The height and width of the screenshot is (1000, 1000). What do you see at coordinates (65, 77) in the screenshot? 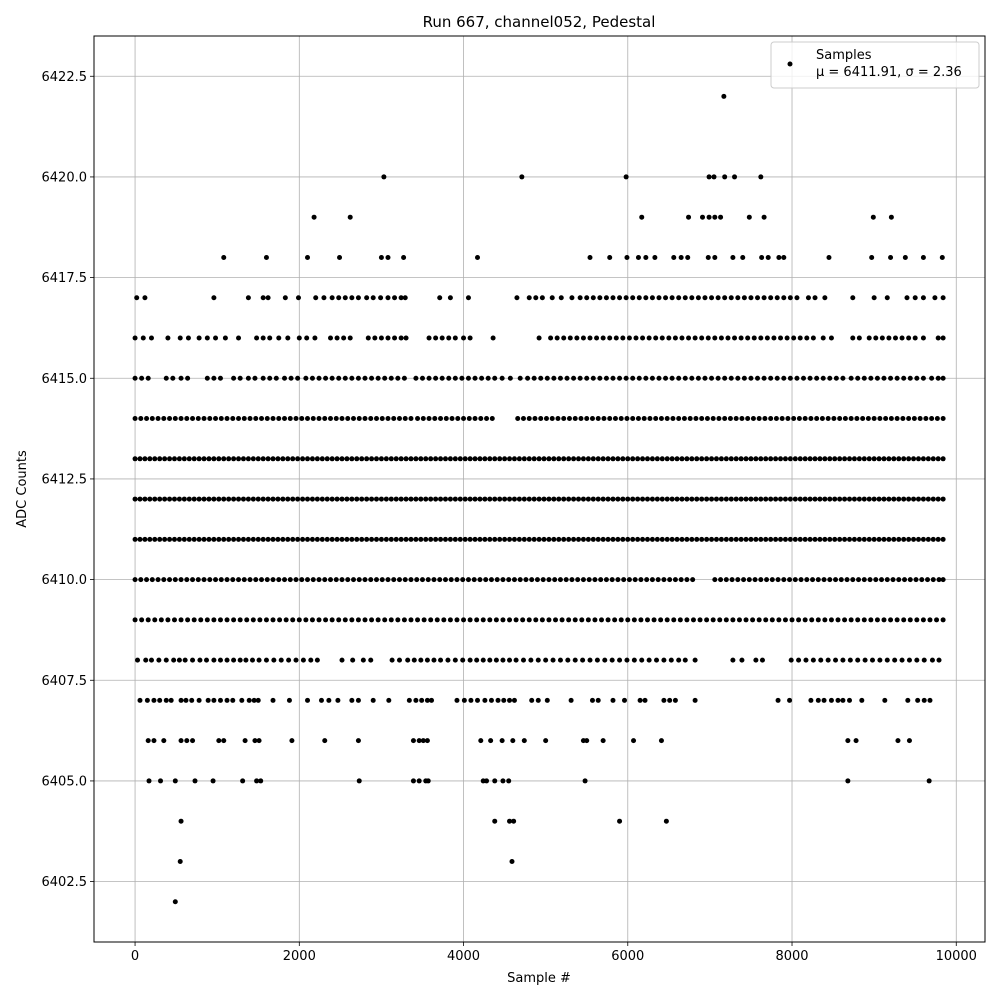
I see `y-tick-label: 6422.5` at bounding box center [65, 77].